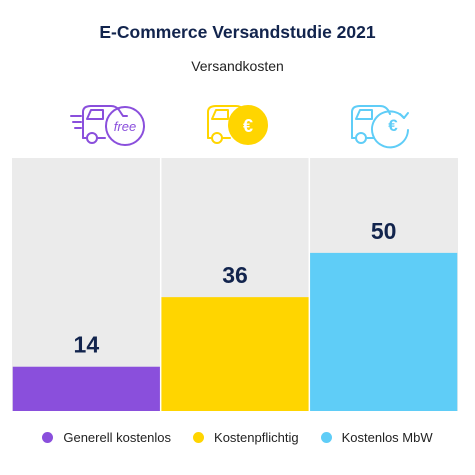 The height and width of the screenshot is (475, 475). Describe the element at coordinates (237, 66) in the screenshot. I see `chart-subtitle: Versandkosten` at that location.